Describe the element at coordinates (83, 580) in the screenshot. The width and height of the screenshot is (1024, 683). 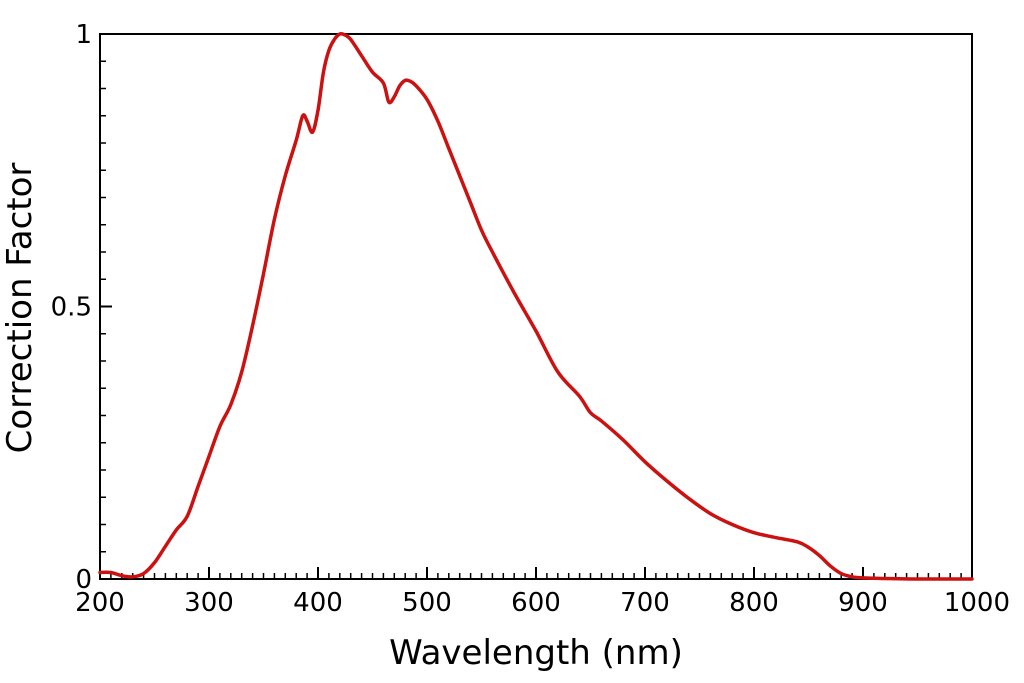
I see `y-tick-label: 0` at that location.